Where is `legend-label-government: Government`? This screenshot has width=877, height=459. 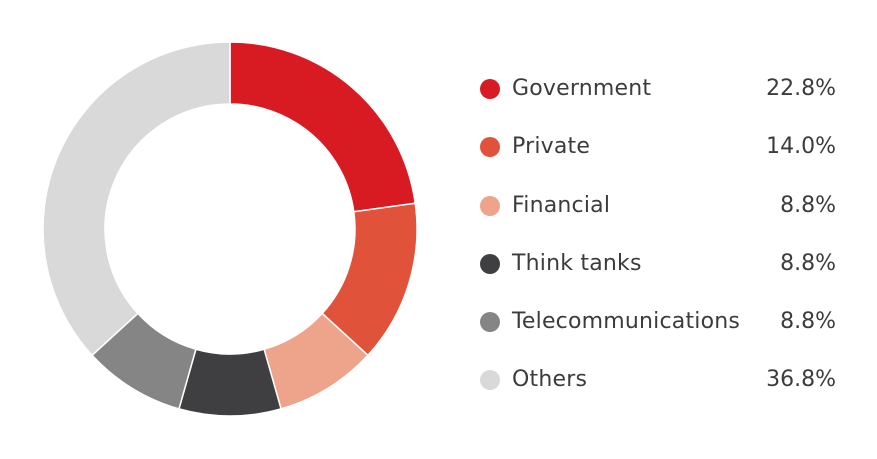
legend-label-government: Government is located at coordinates (582, 88).